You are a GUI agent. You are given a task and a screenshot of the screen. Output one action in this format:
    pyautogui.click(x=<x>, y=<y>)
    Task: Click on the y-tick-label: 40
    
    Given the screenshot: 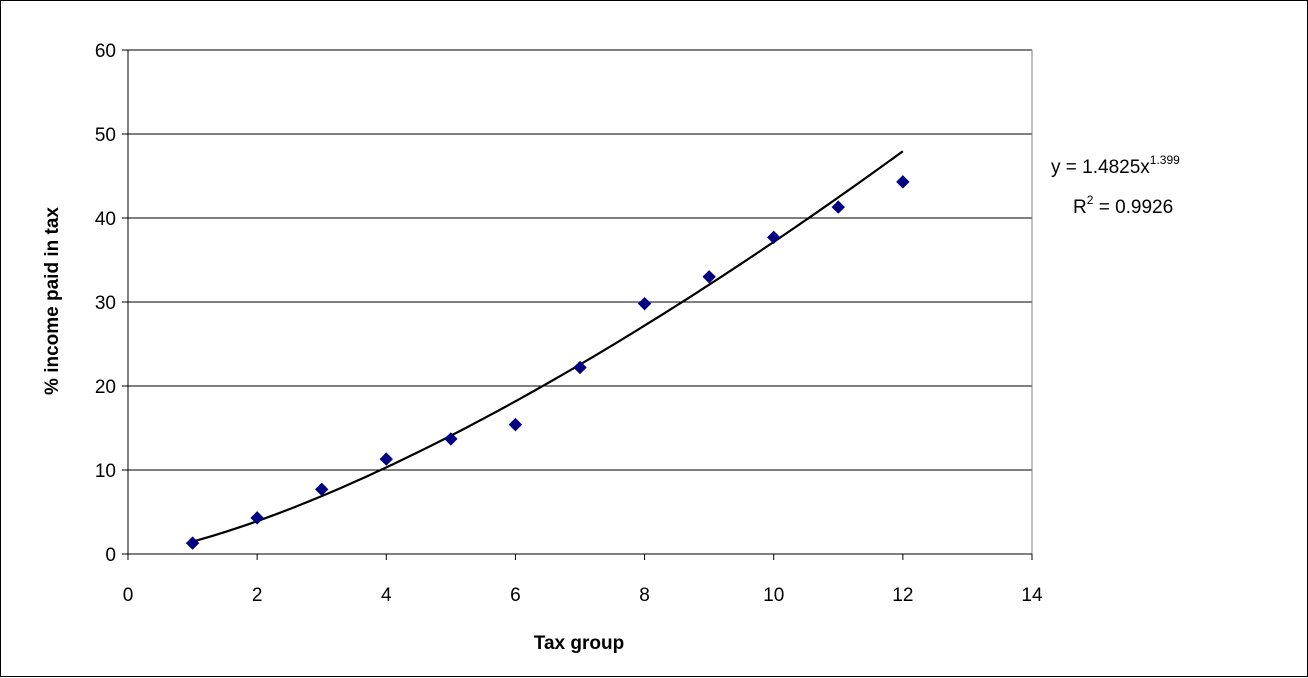 What is the action you would take?
    pyautogui.click(x=105, y=219)
    